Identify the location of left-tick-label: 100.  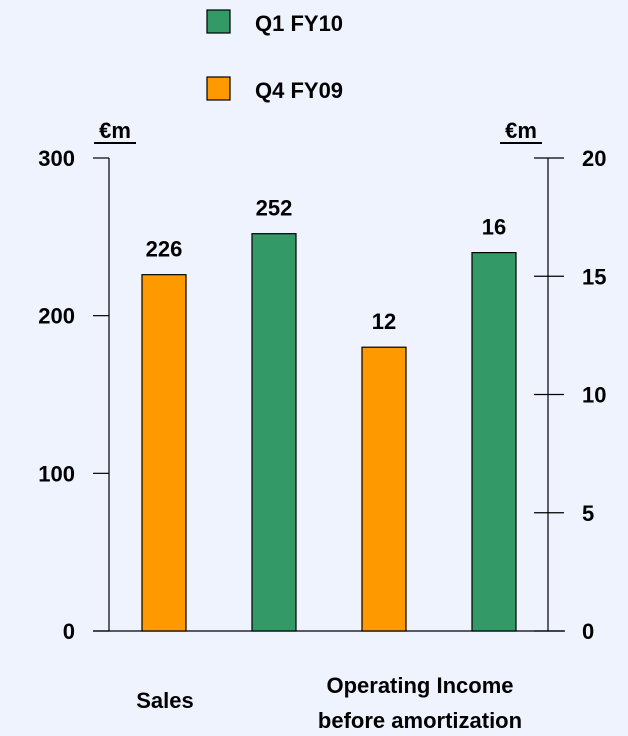
(56, 473).